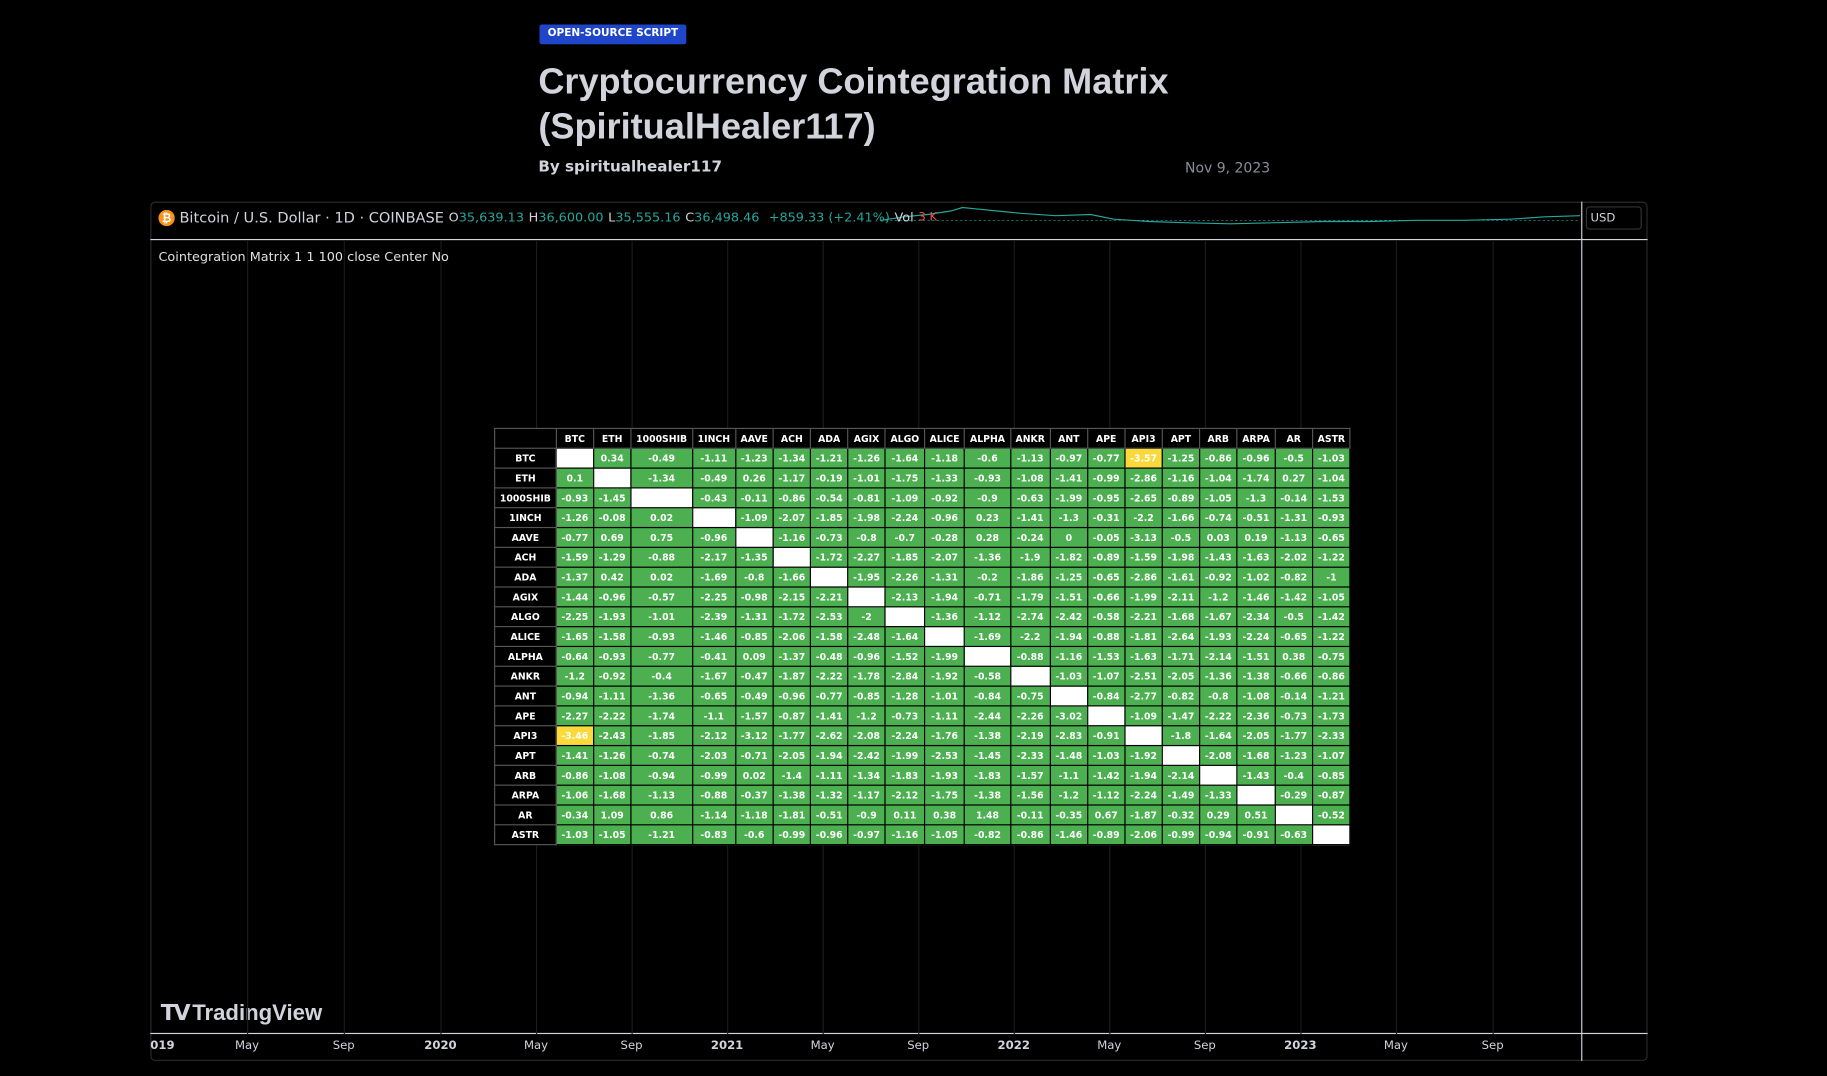 The width and height of the screenshot is (1827, 1076). I want to click on matrix-cell: -0.96, so click(944, 518).